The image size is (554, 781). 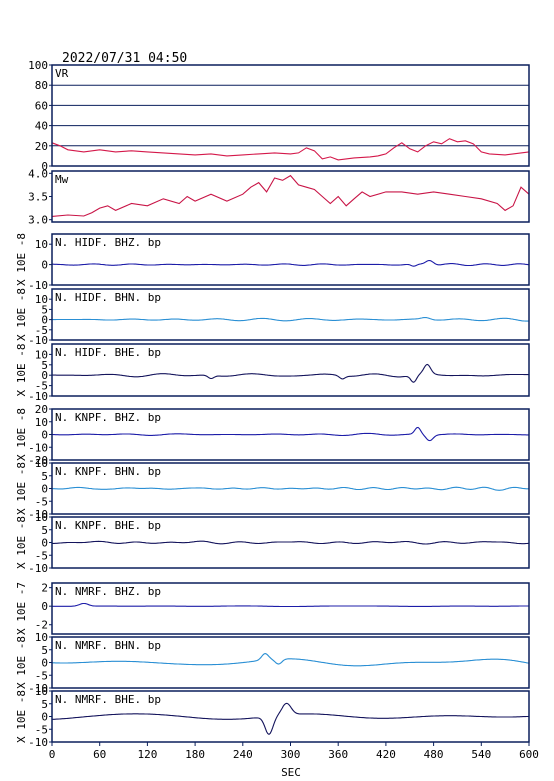 I want to click on x-tick-label: 360, so click(x=338, y=754).